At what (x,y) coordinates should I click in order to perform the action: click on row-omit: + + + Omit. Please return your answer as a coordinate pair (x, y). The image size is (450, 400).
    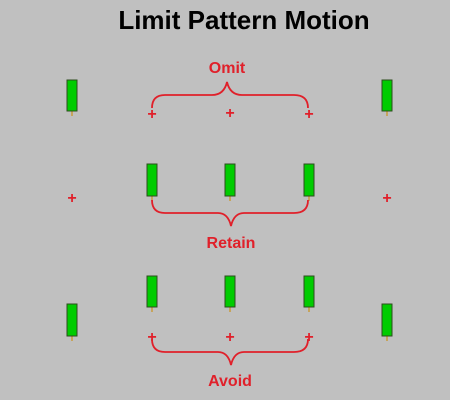
    Looking at the image, I should click on (229, 91).